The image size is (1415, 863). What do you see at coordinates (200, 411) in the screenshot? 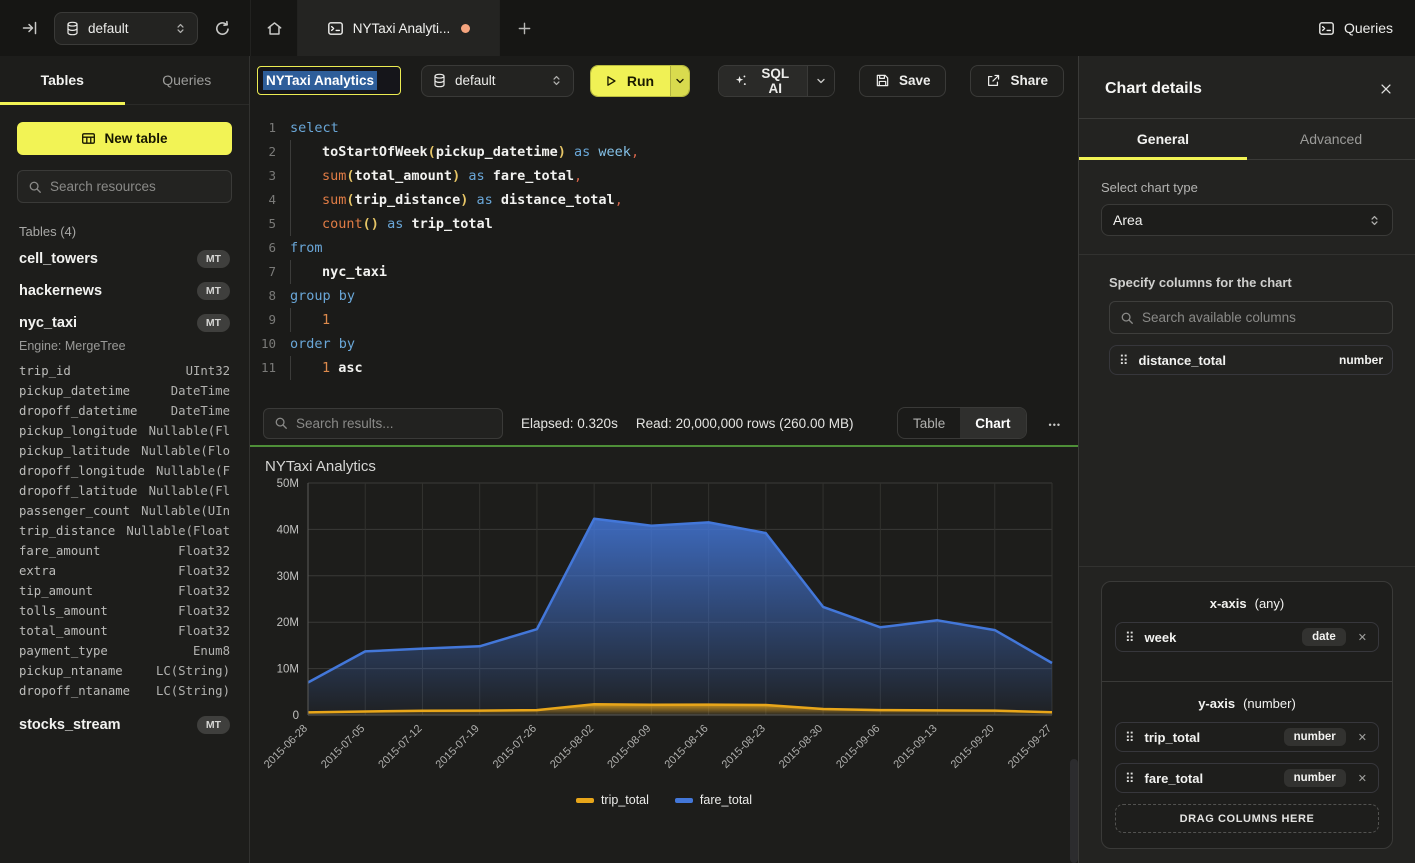
I see `column-type: DateTime` at bounding box center [200, 411].